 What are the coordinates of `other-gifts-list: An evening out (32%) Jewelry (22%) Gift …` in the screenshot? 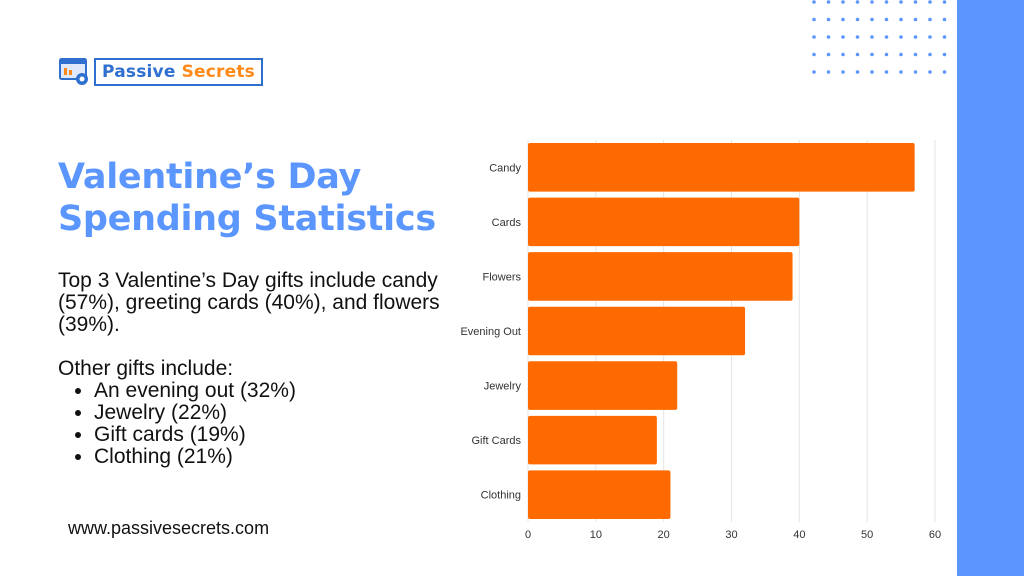 It's located at (253, 424).